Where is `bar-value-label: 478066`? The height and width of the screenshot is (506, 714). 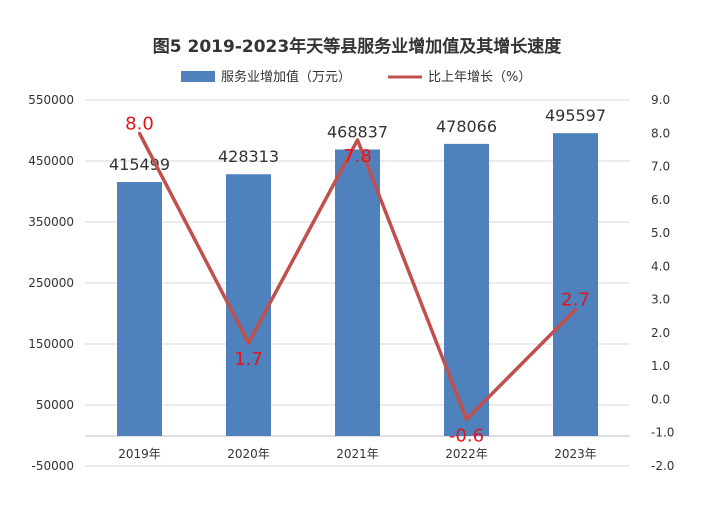 bar-value-label: 478066 is located at coordinates (466, 126).